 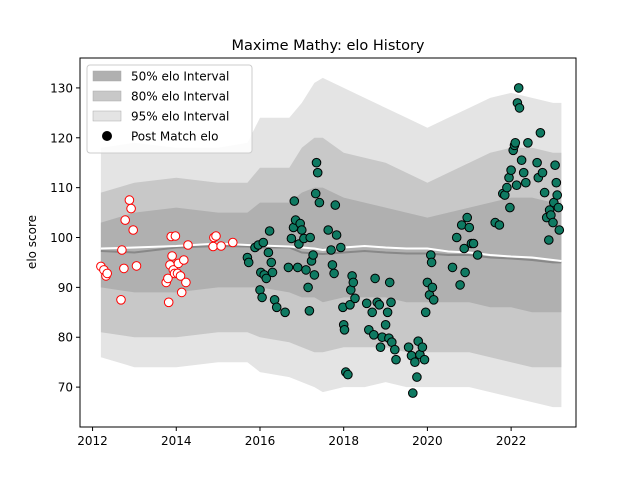 What do you see at coordinates (343, 441) in the screenshot?
I see `x-tick-label: 2018` at bounding box center [343, 441].